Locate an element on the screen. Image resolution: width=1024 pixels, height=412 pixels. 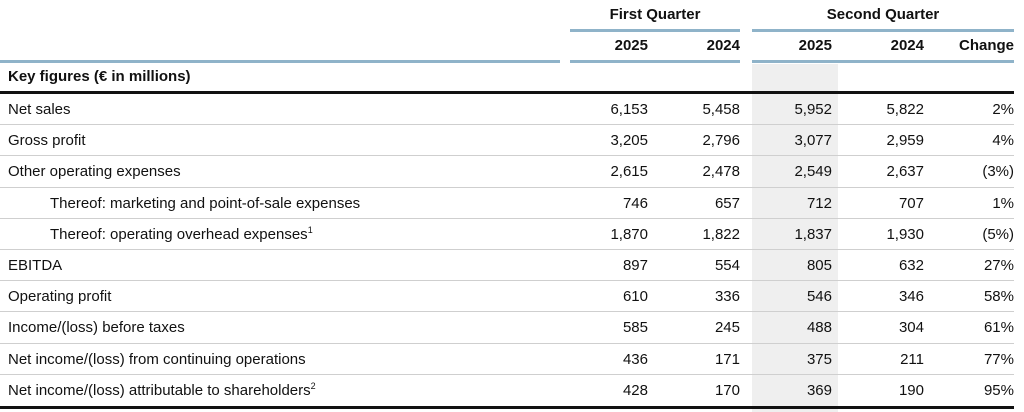
table-row: Gross profit 3,205 2,796 3,077 2,959 4% is located at coordinates (507, 140).